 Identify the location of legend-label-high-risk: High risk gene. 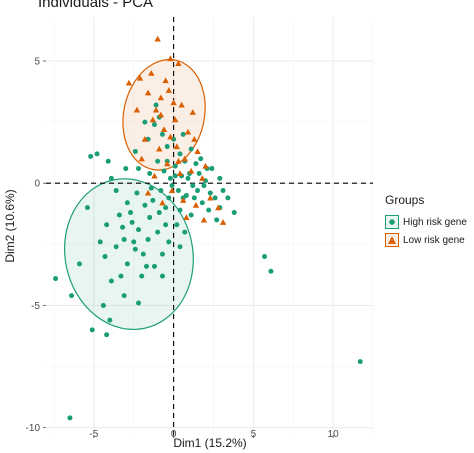
(435, 222).